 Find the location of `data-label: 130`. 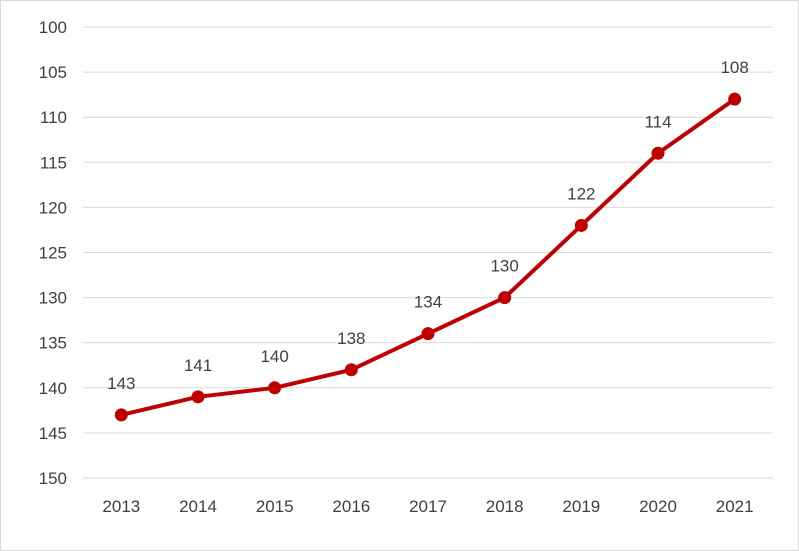

data-label: 130 is located at coordinates (504, 266).